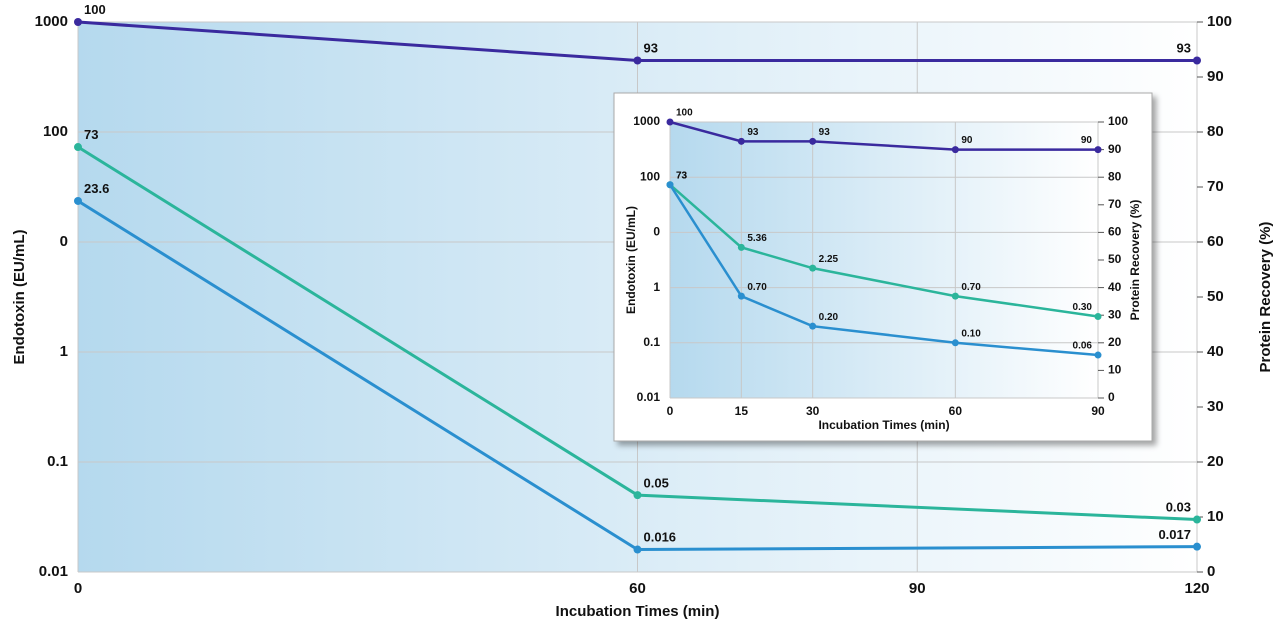 This screenshot has width=1278, height=628. What do you see at coordinates (1196, 588) in the screenshot?
I see `x-tick-label: 120` at bounding box center [1196, 588].